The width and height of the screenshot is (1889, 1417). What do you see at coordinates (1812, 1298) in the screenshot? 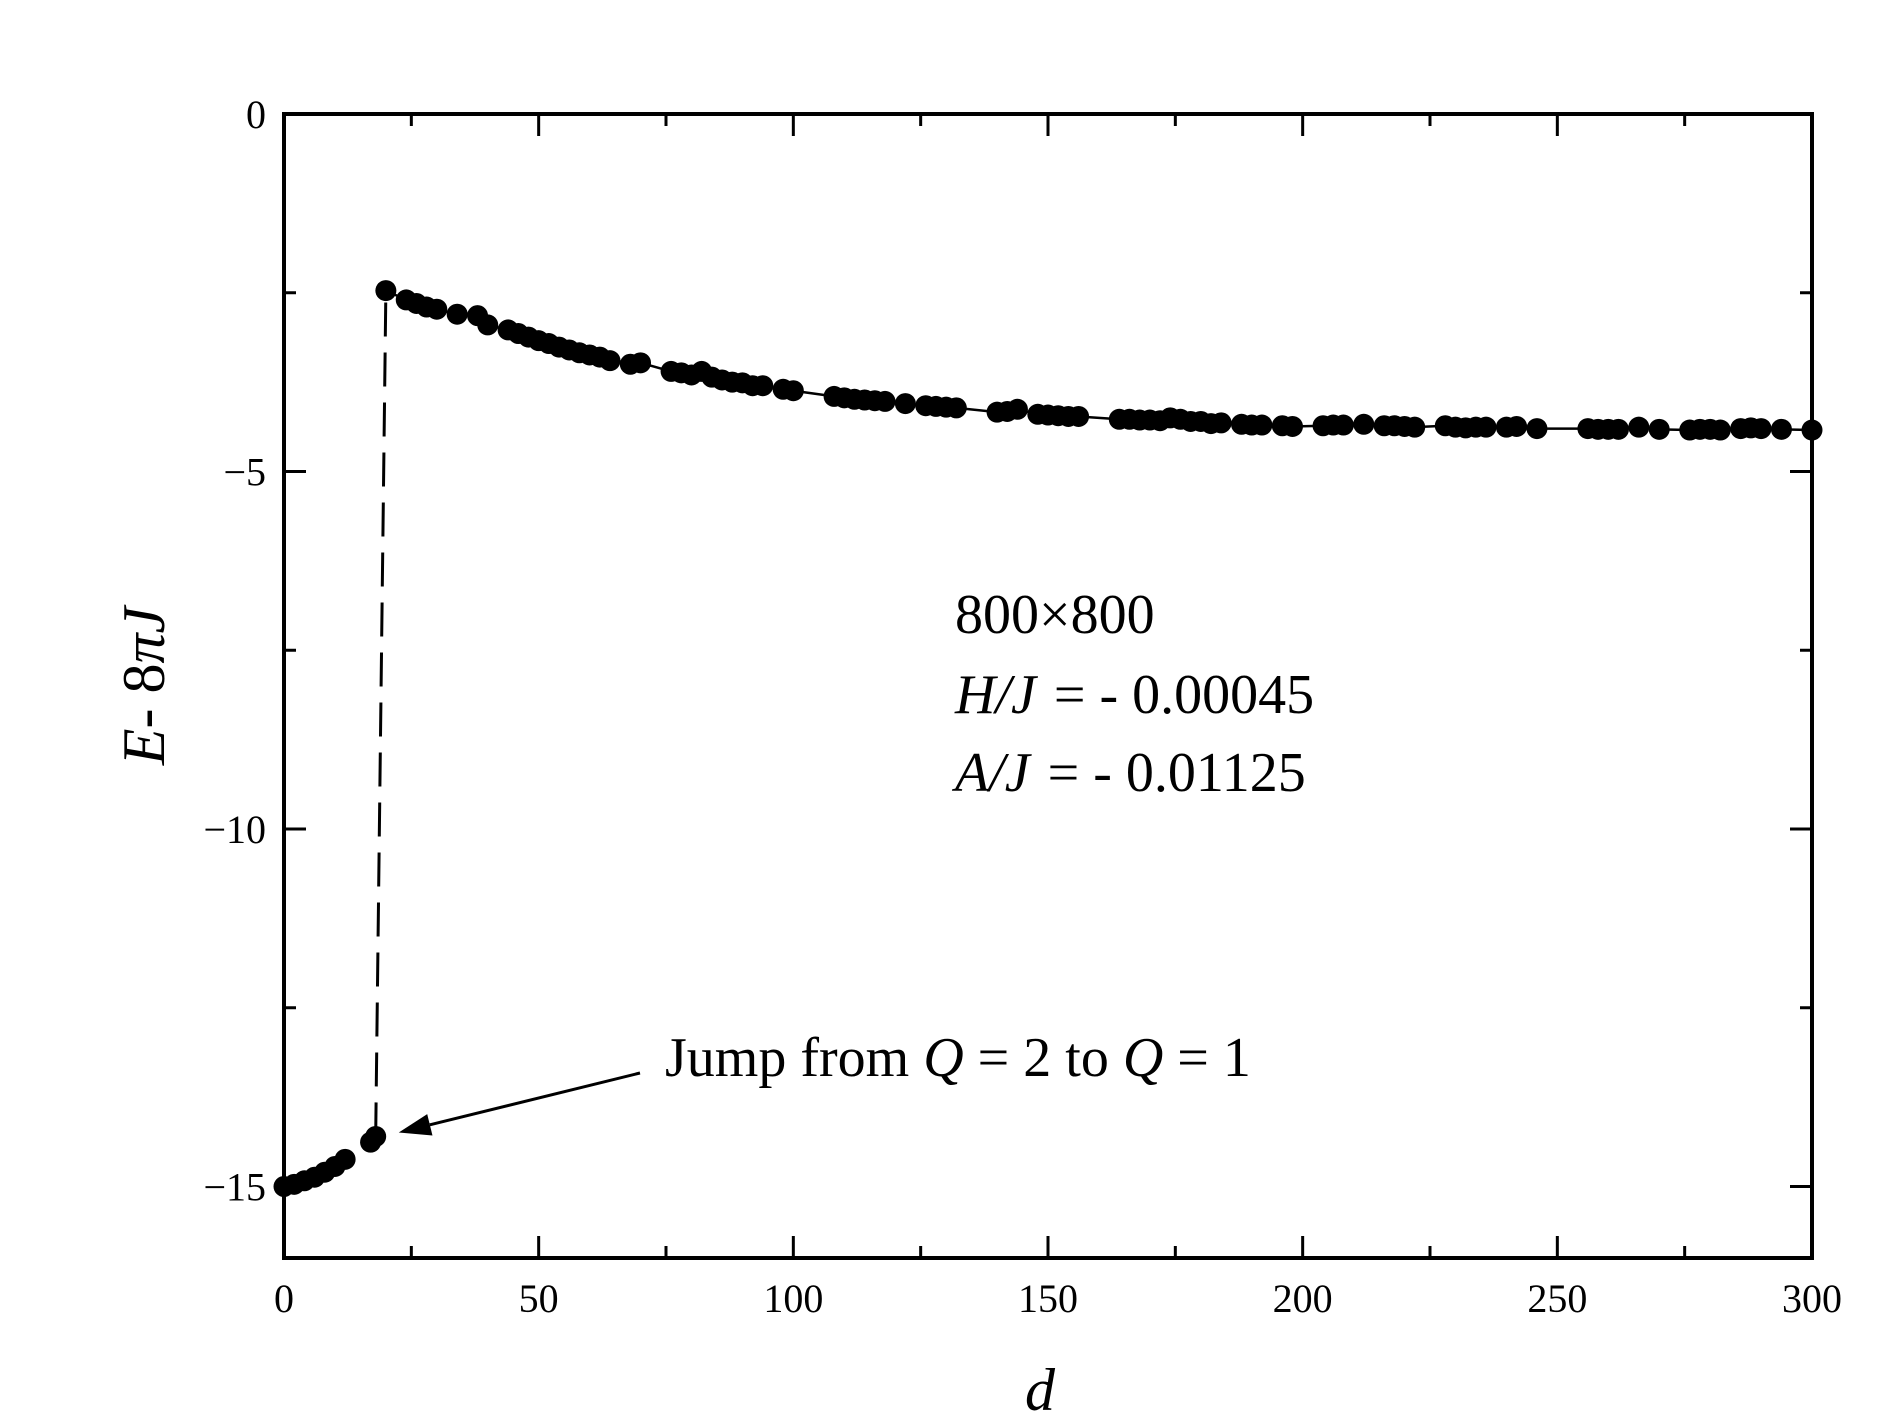
I see `x-tick-label: 300` at bounding box center [1812, 1298].